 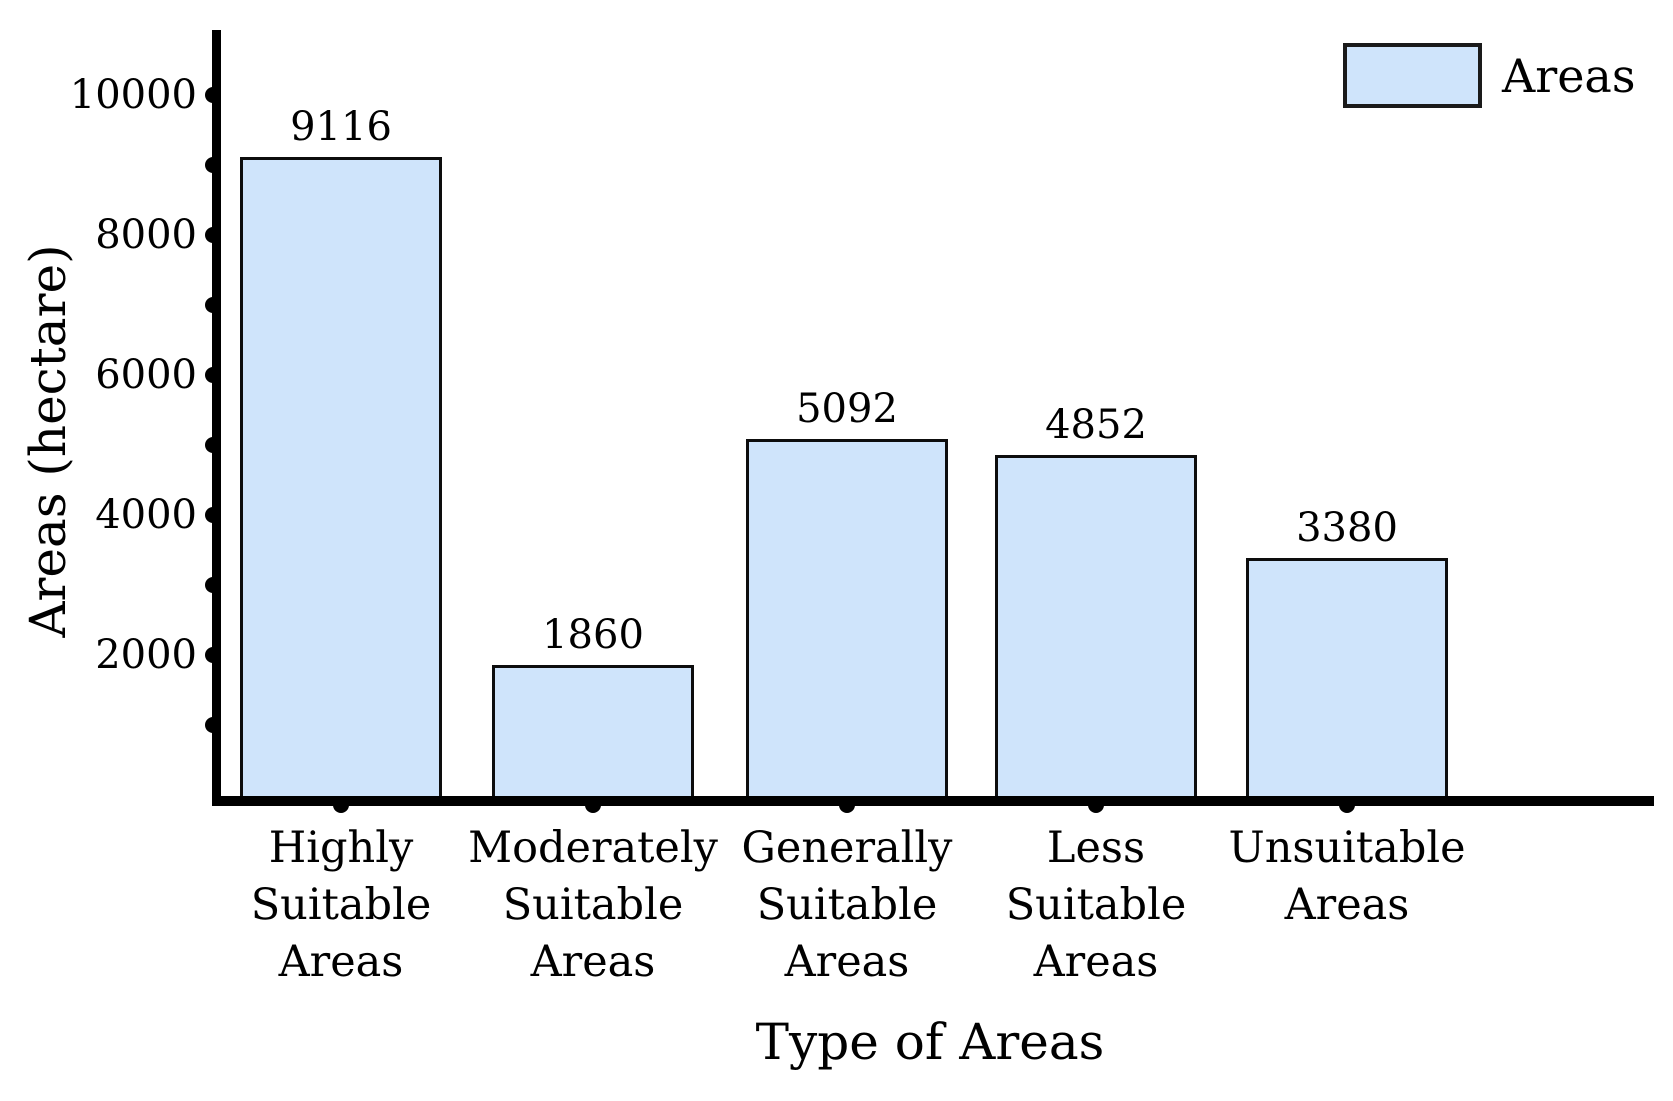 What do you see at coordinates (1569, 76) in the screenshot?
I see `legend-label: Areas` at bounding box center [1569, 76].